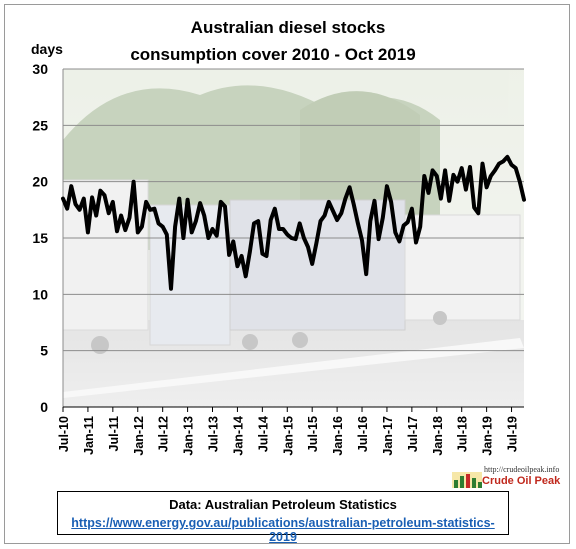 The width and height of the screenshot is (576, 549). I want to click on x-tick-label: Jan-17, so click(388, 436).